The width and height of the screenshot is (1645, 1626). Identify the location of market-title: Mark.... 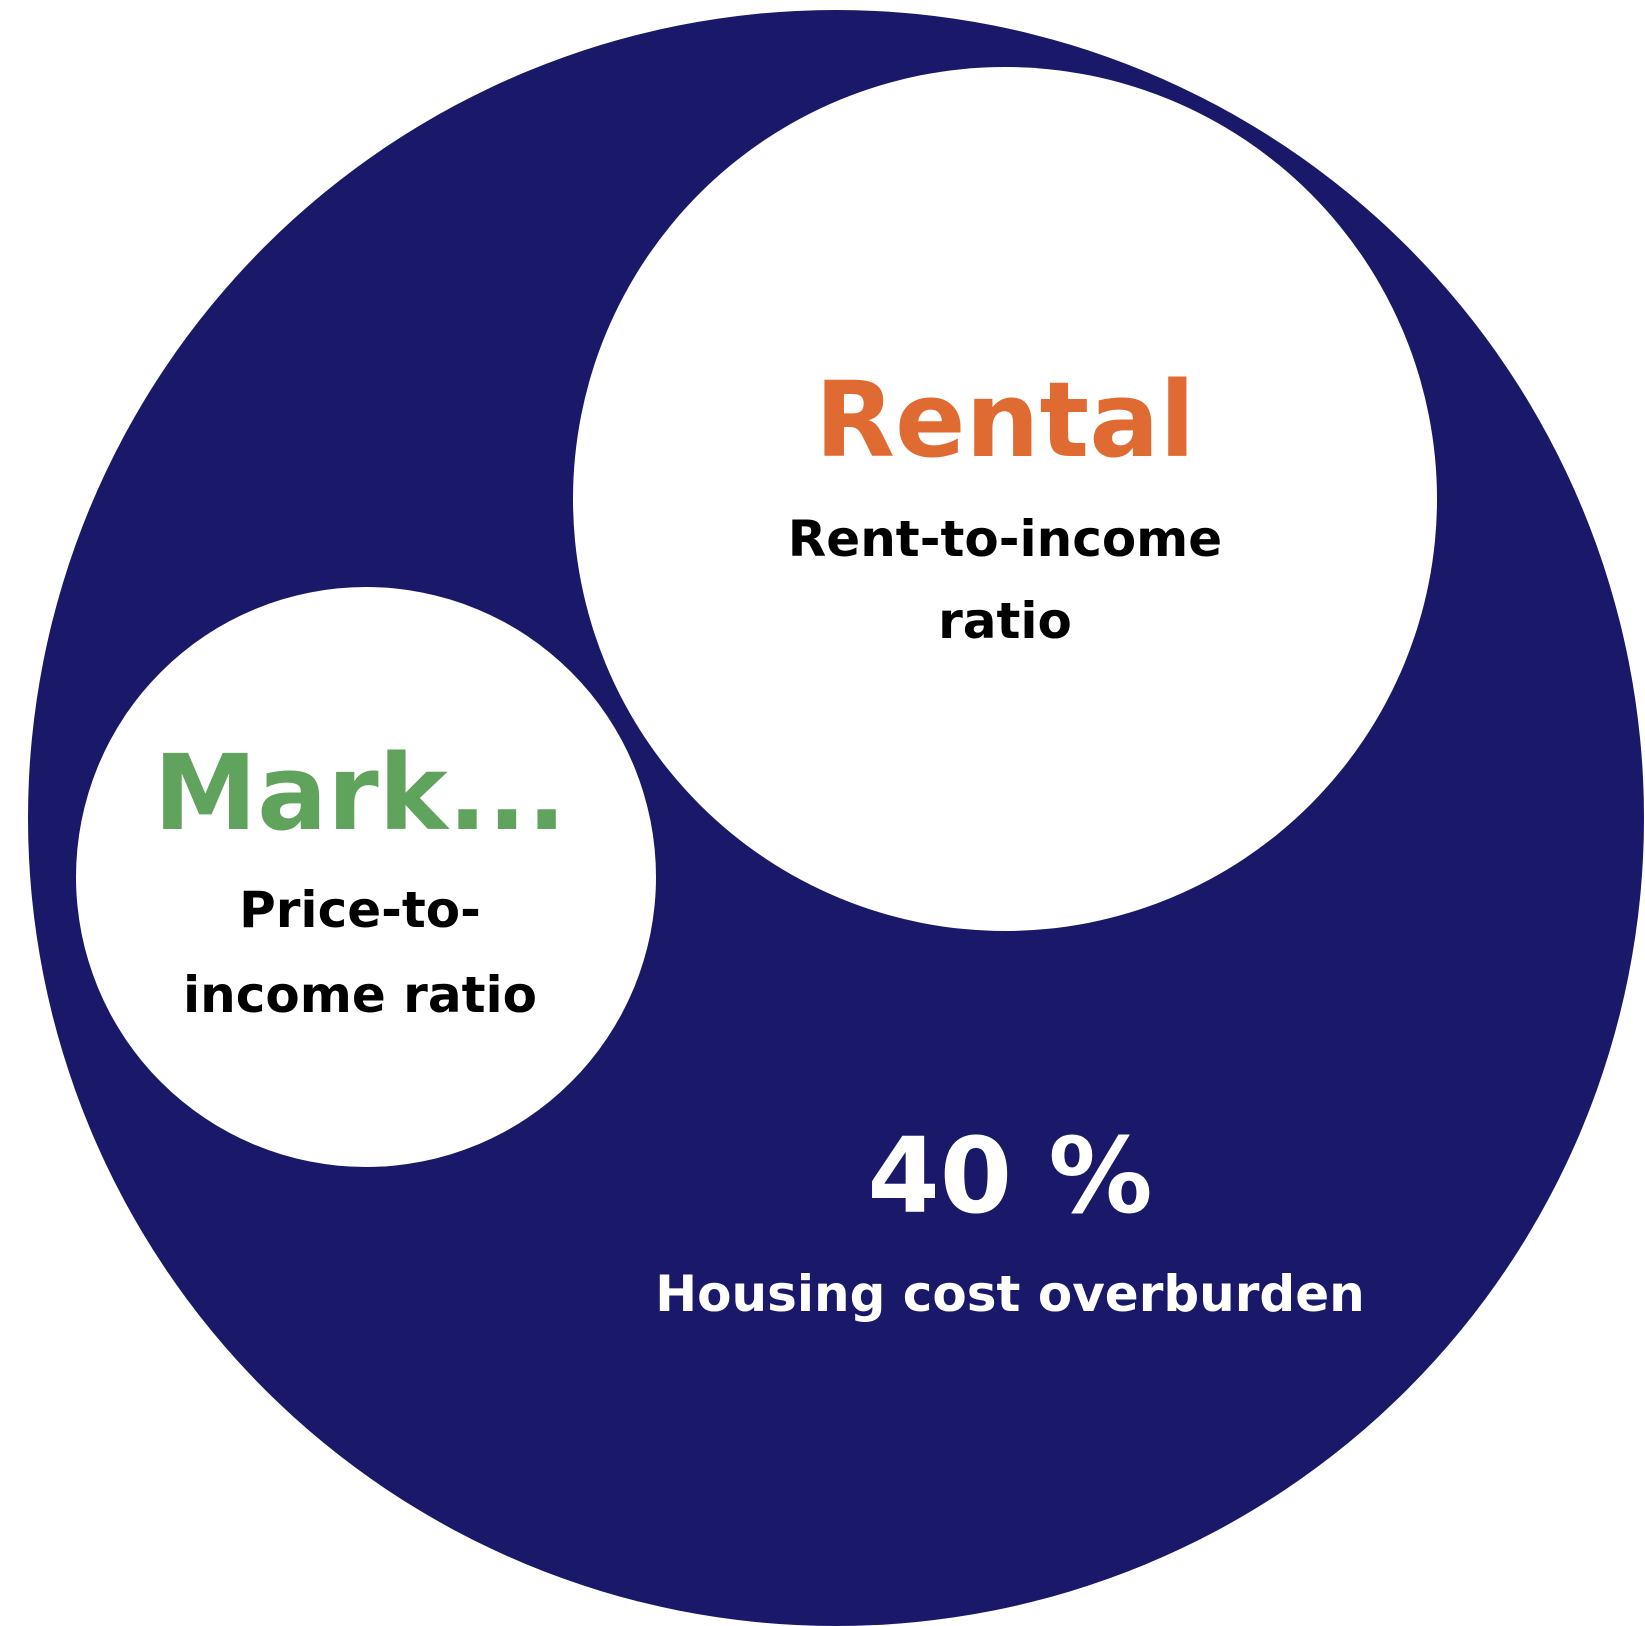
(360, 793).